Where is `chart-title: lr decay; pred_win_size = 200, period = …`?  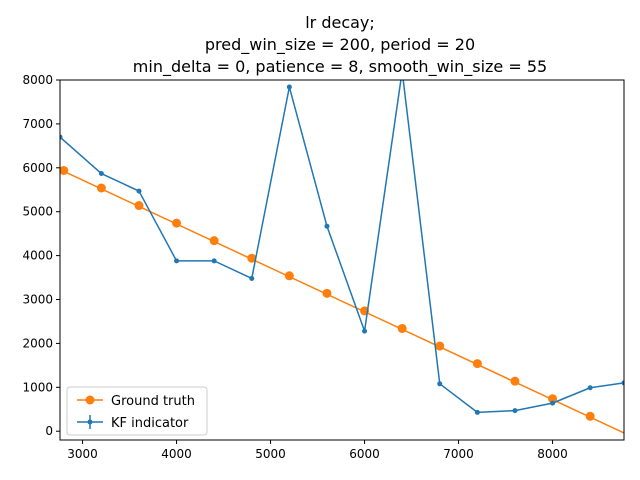
chart-title: lr decay; pred_win_size = 200, period = … is located at coordinates (340, 45).